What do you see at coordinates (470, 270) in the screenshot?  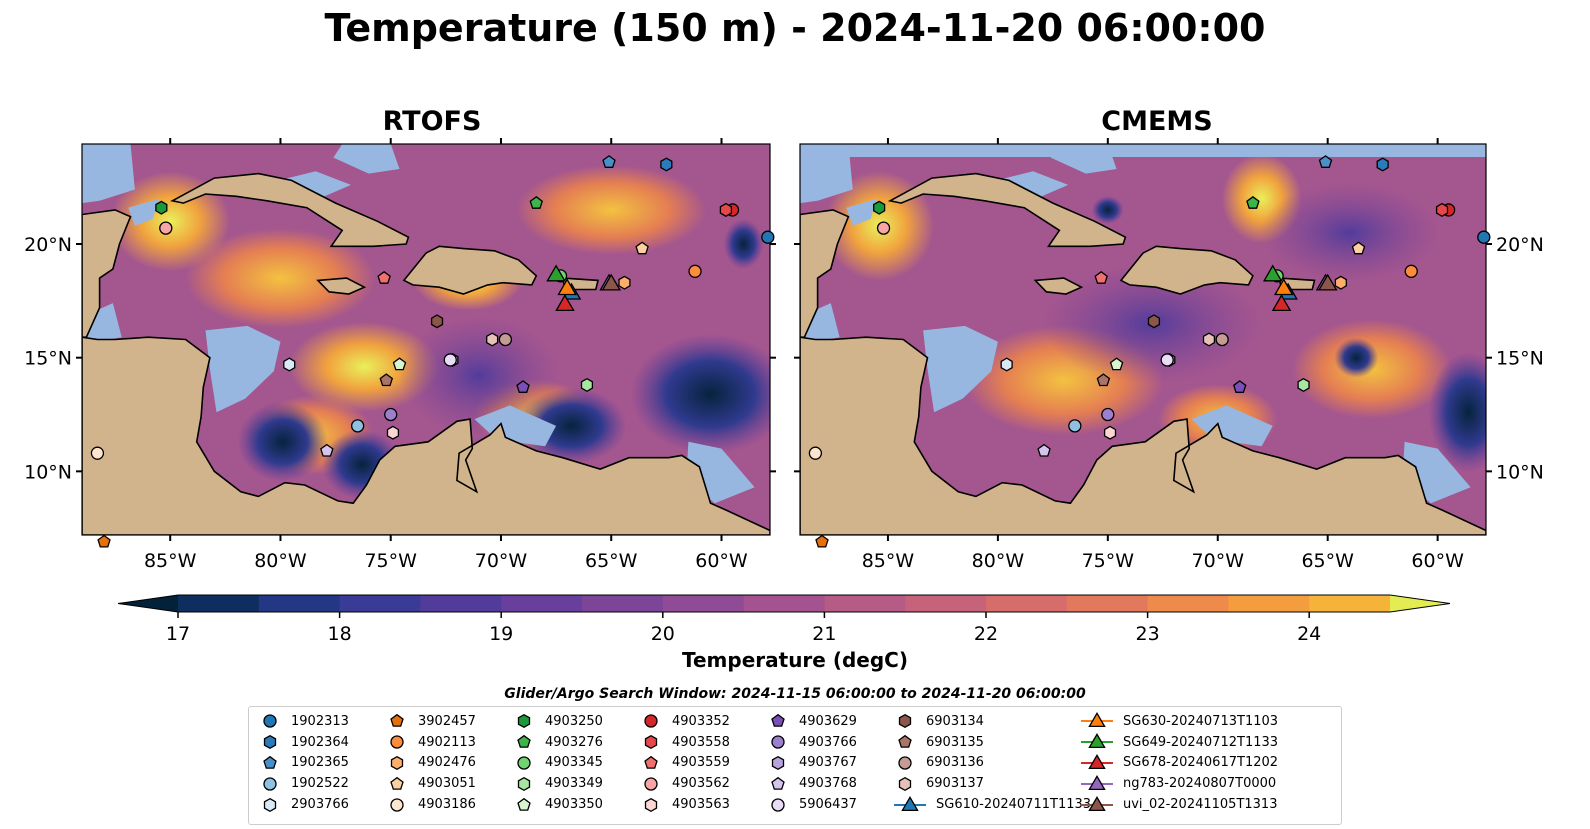 I see `landmass-hispaniola` at bounding box center [470, 270].